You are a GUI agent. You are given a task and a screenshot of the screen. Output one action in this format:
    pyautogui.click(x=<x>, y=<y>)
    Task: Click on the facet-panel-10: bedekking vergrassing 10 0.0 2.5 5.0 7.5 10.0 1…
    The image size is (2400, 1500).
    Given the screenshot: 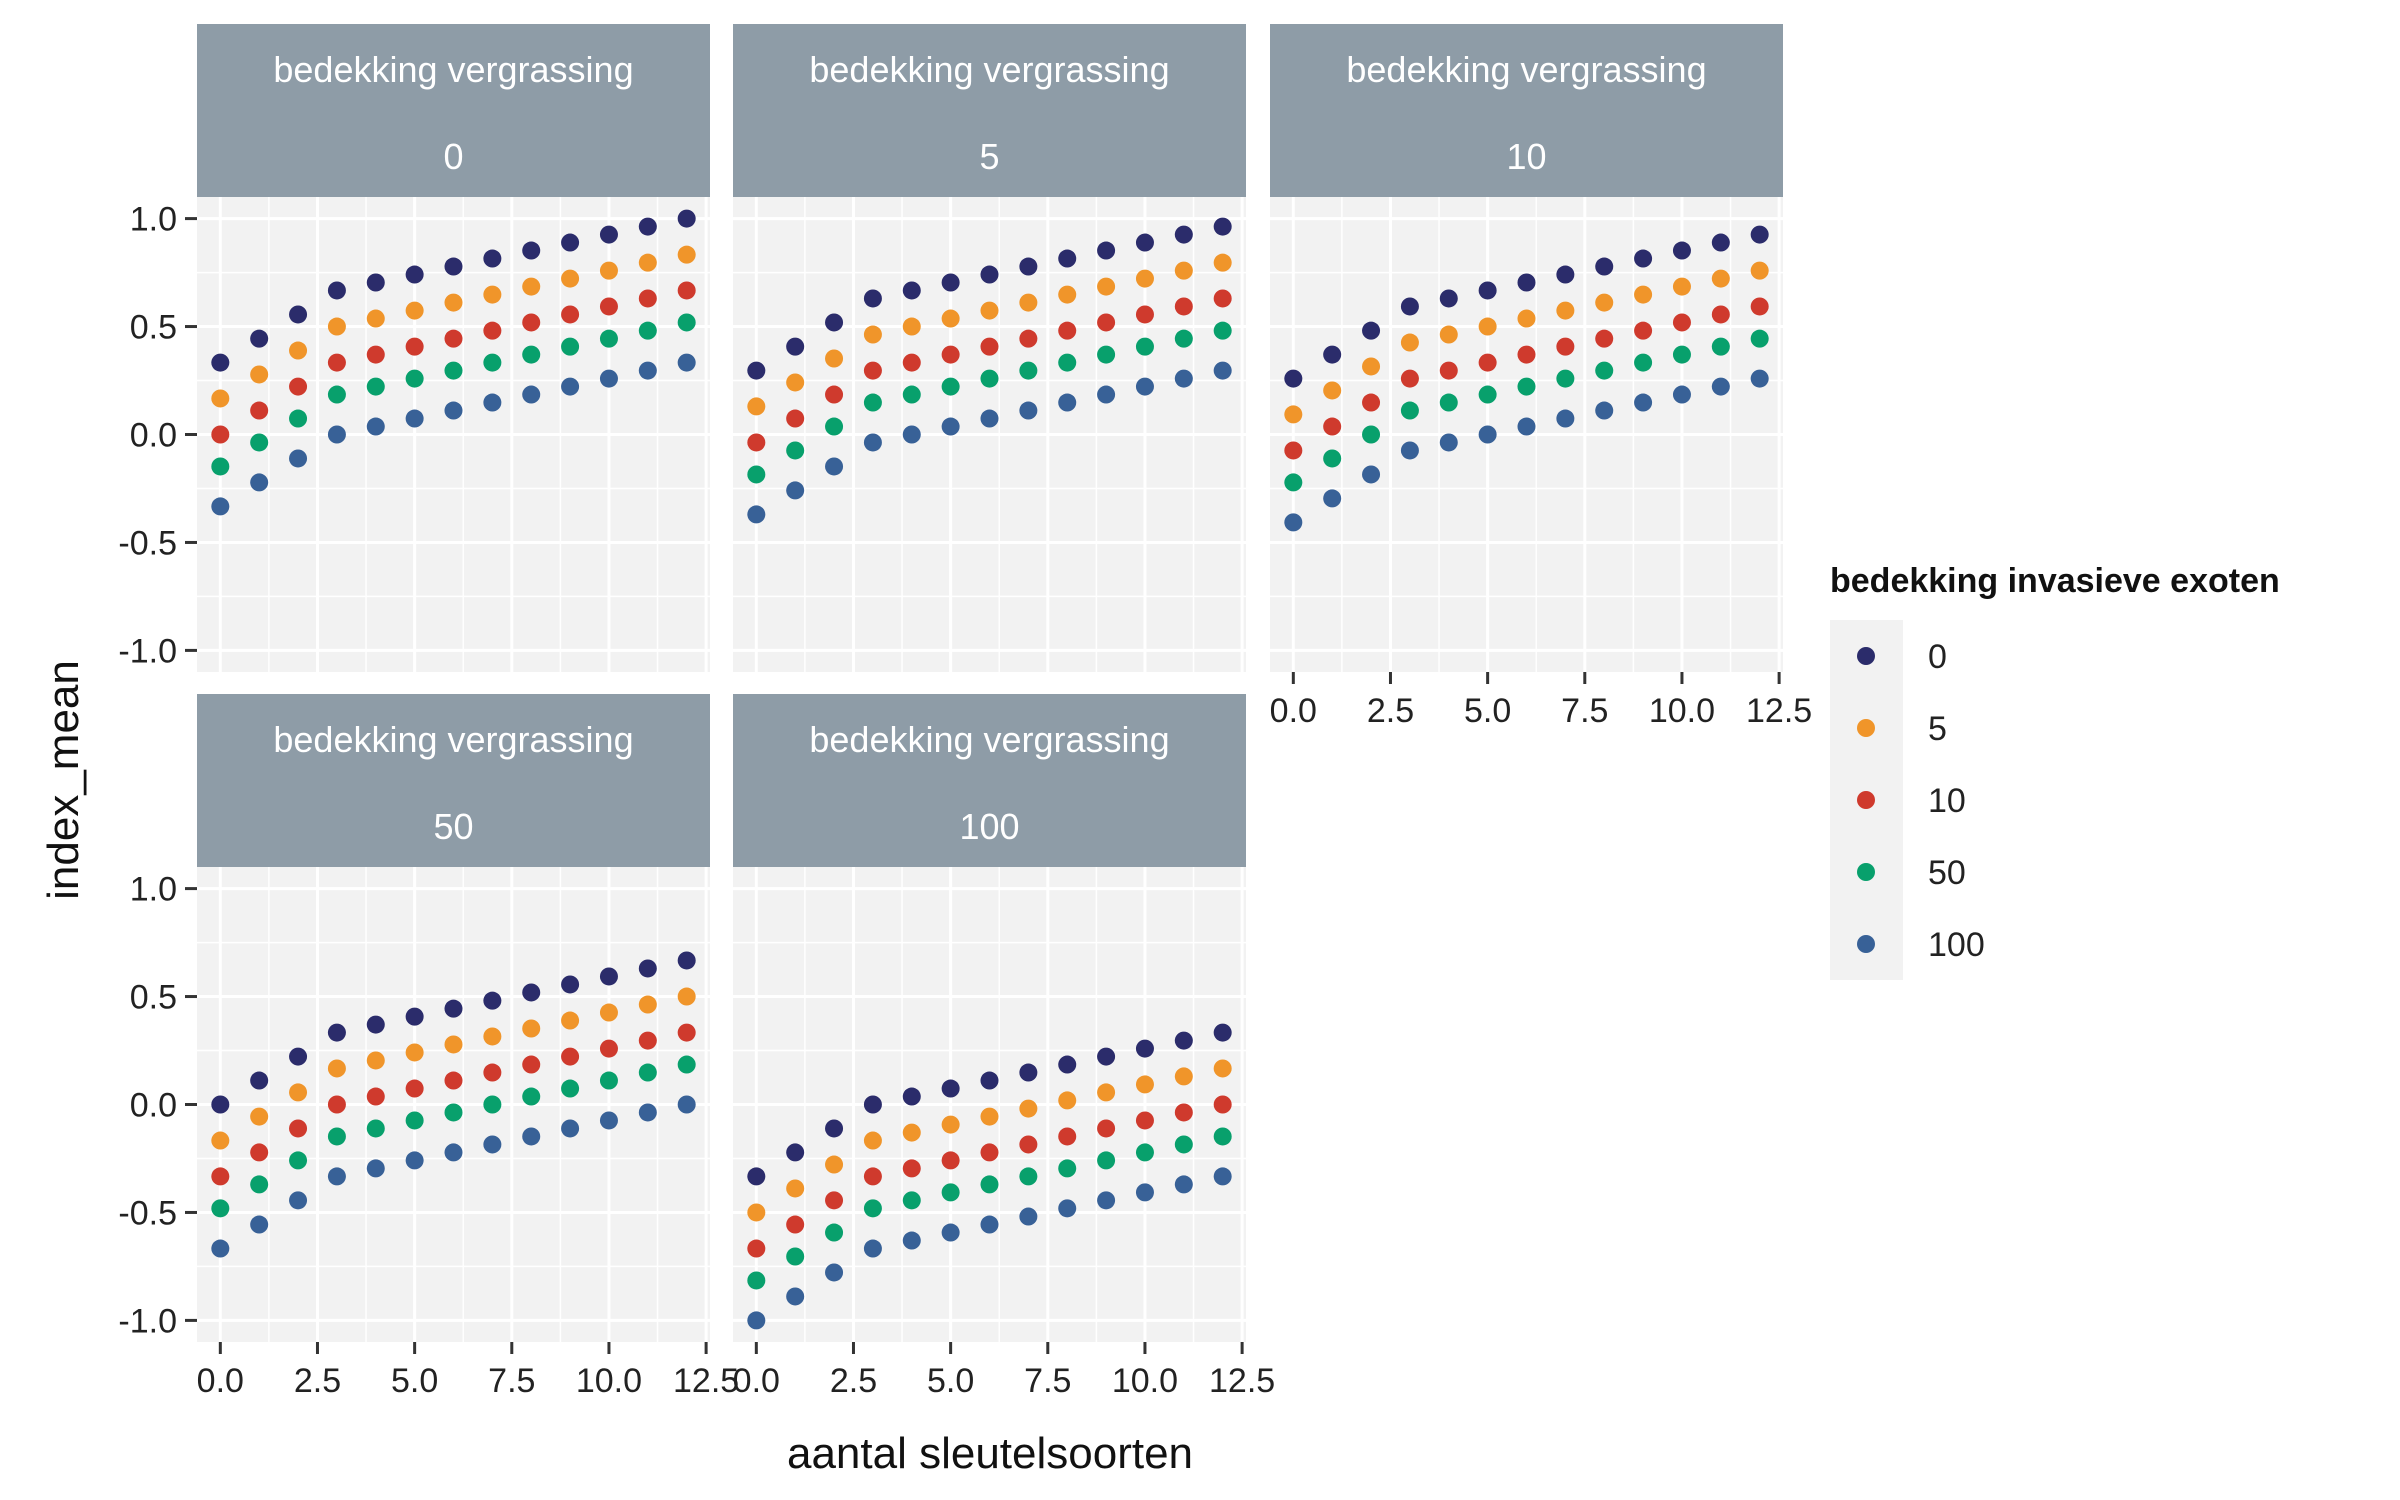 What is the action you would take?
    pyautogui.click(x=1541, y=377)
    